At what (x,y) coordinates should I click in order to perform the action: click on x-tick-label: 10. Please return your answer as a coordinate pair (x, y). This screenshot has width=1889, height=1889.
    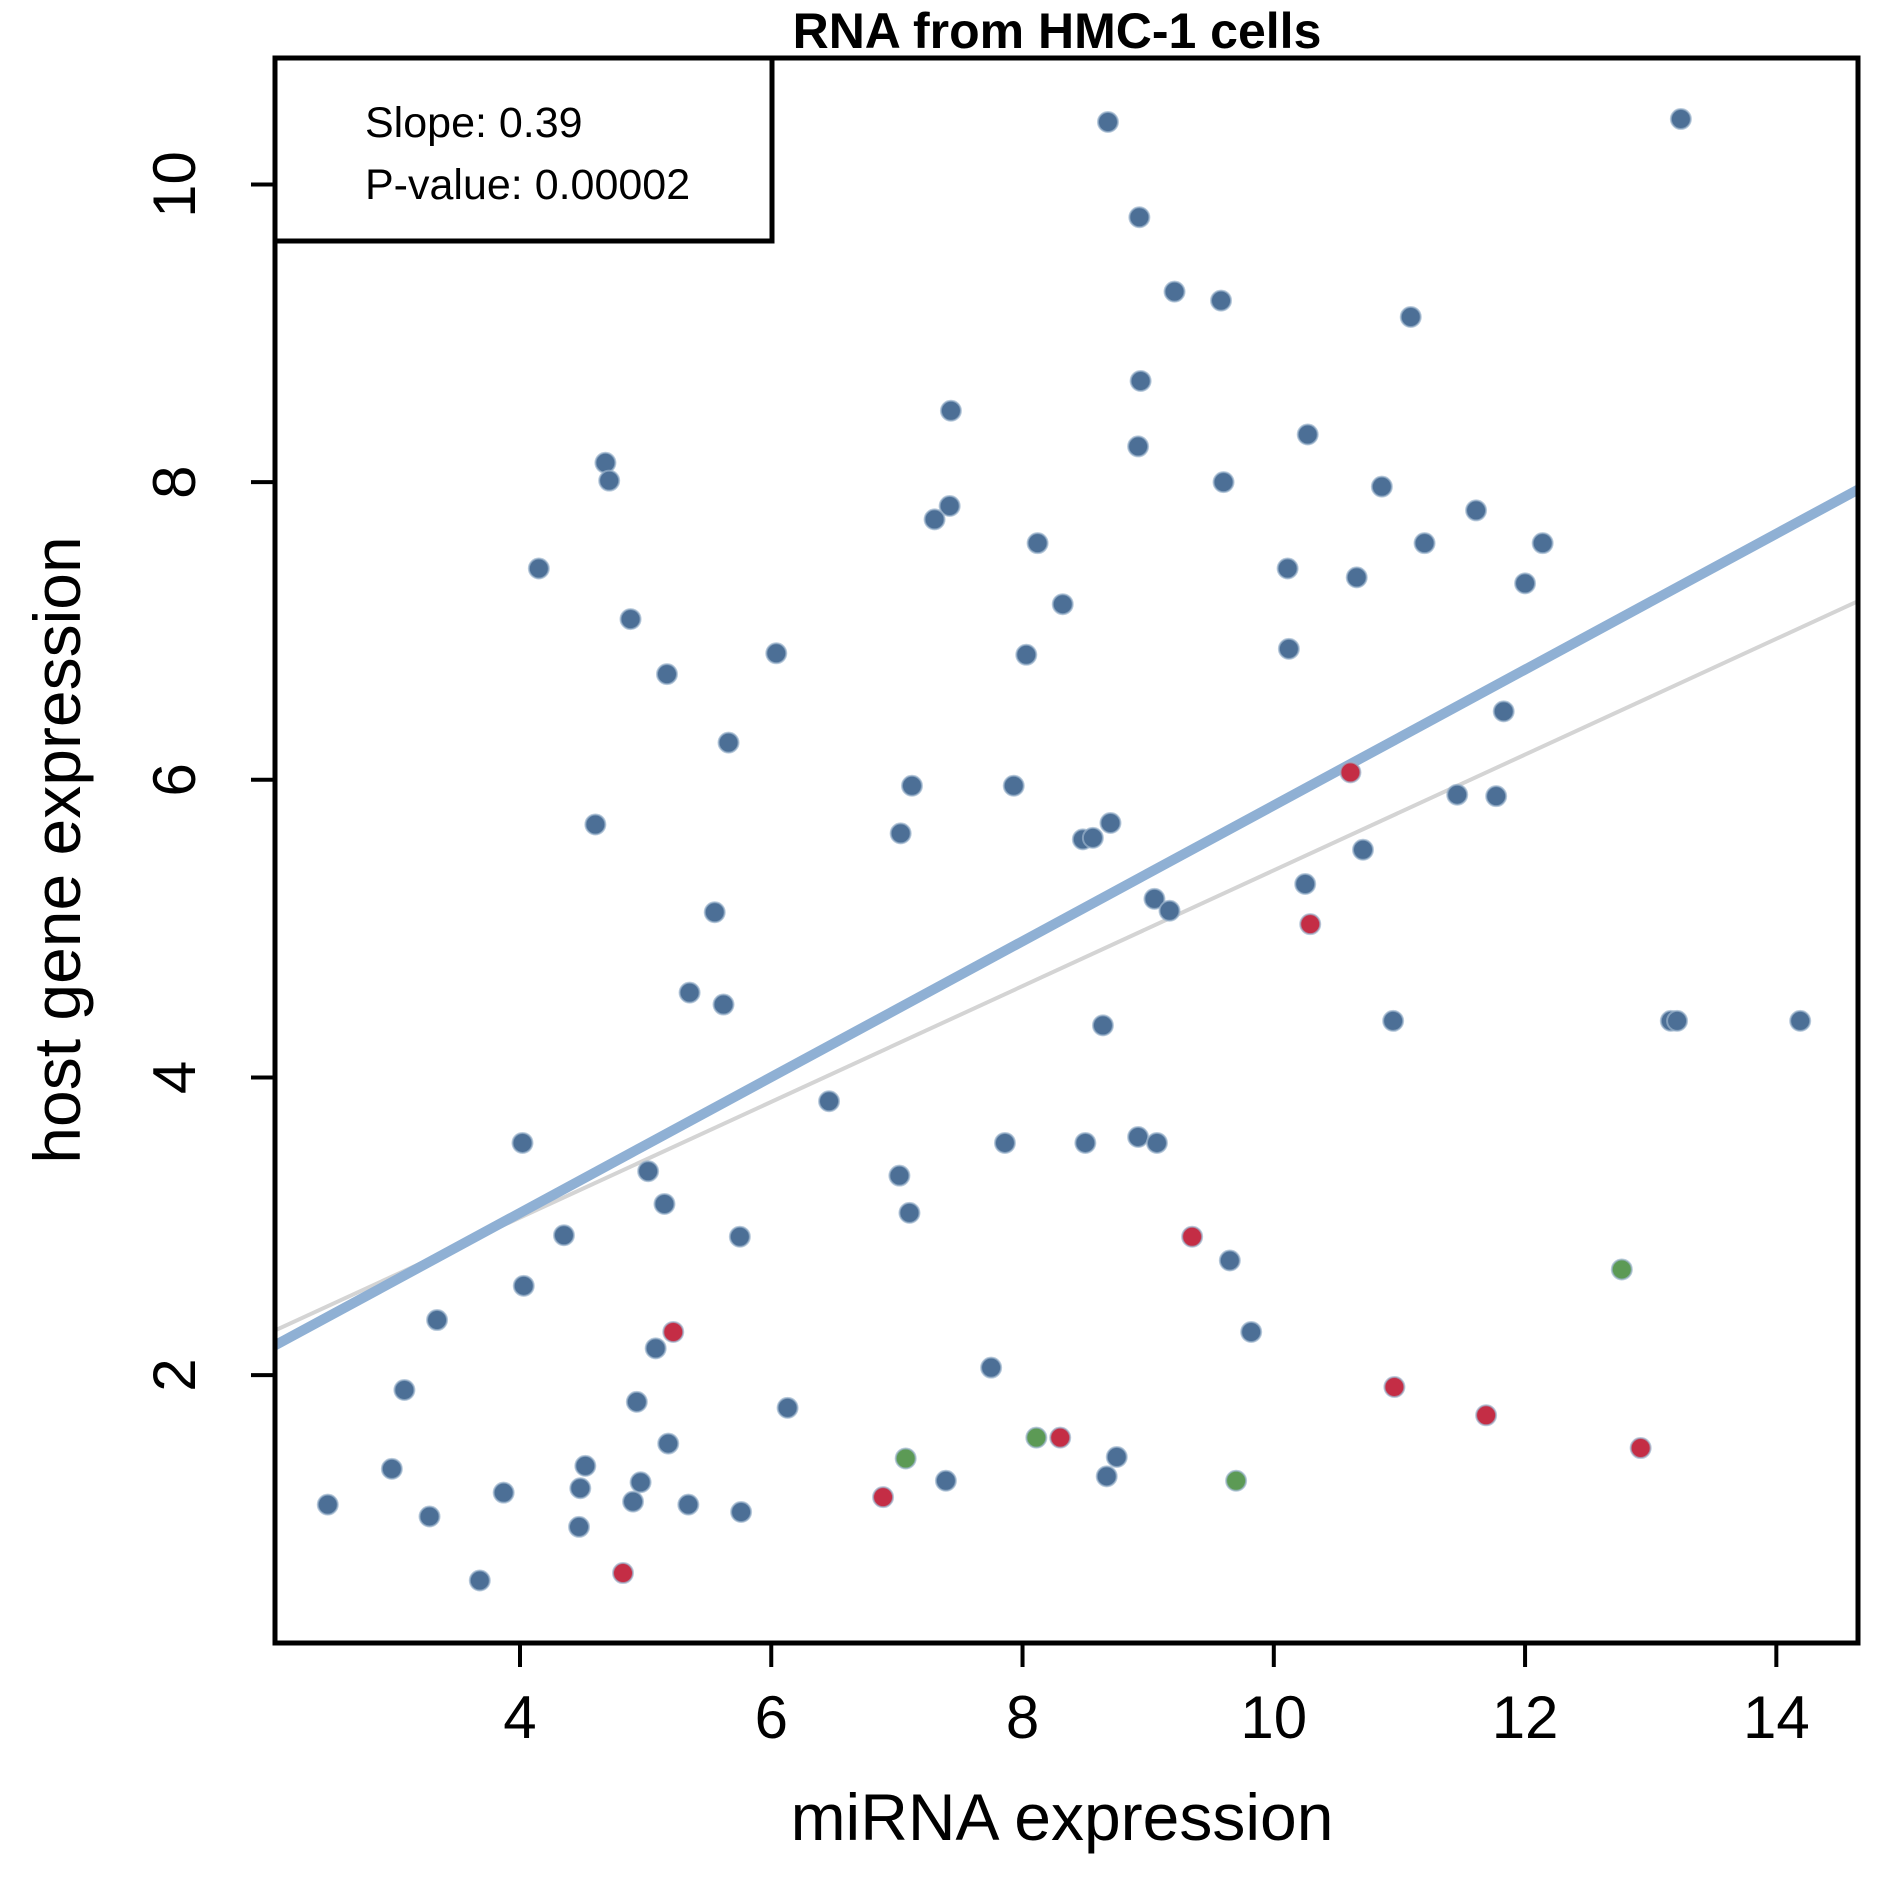
    Looking at the image, I should click on (1273, 1717).